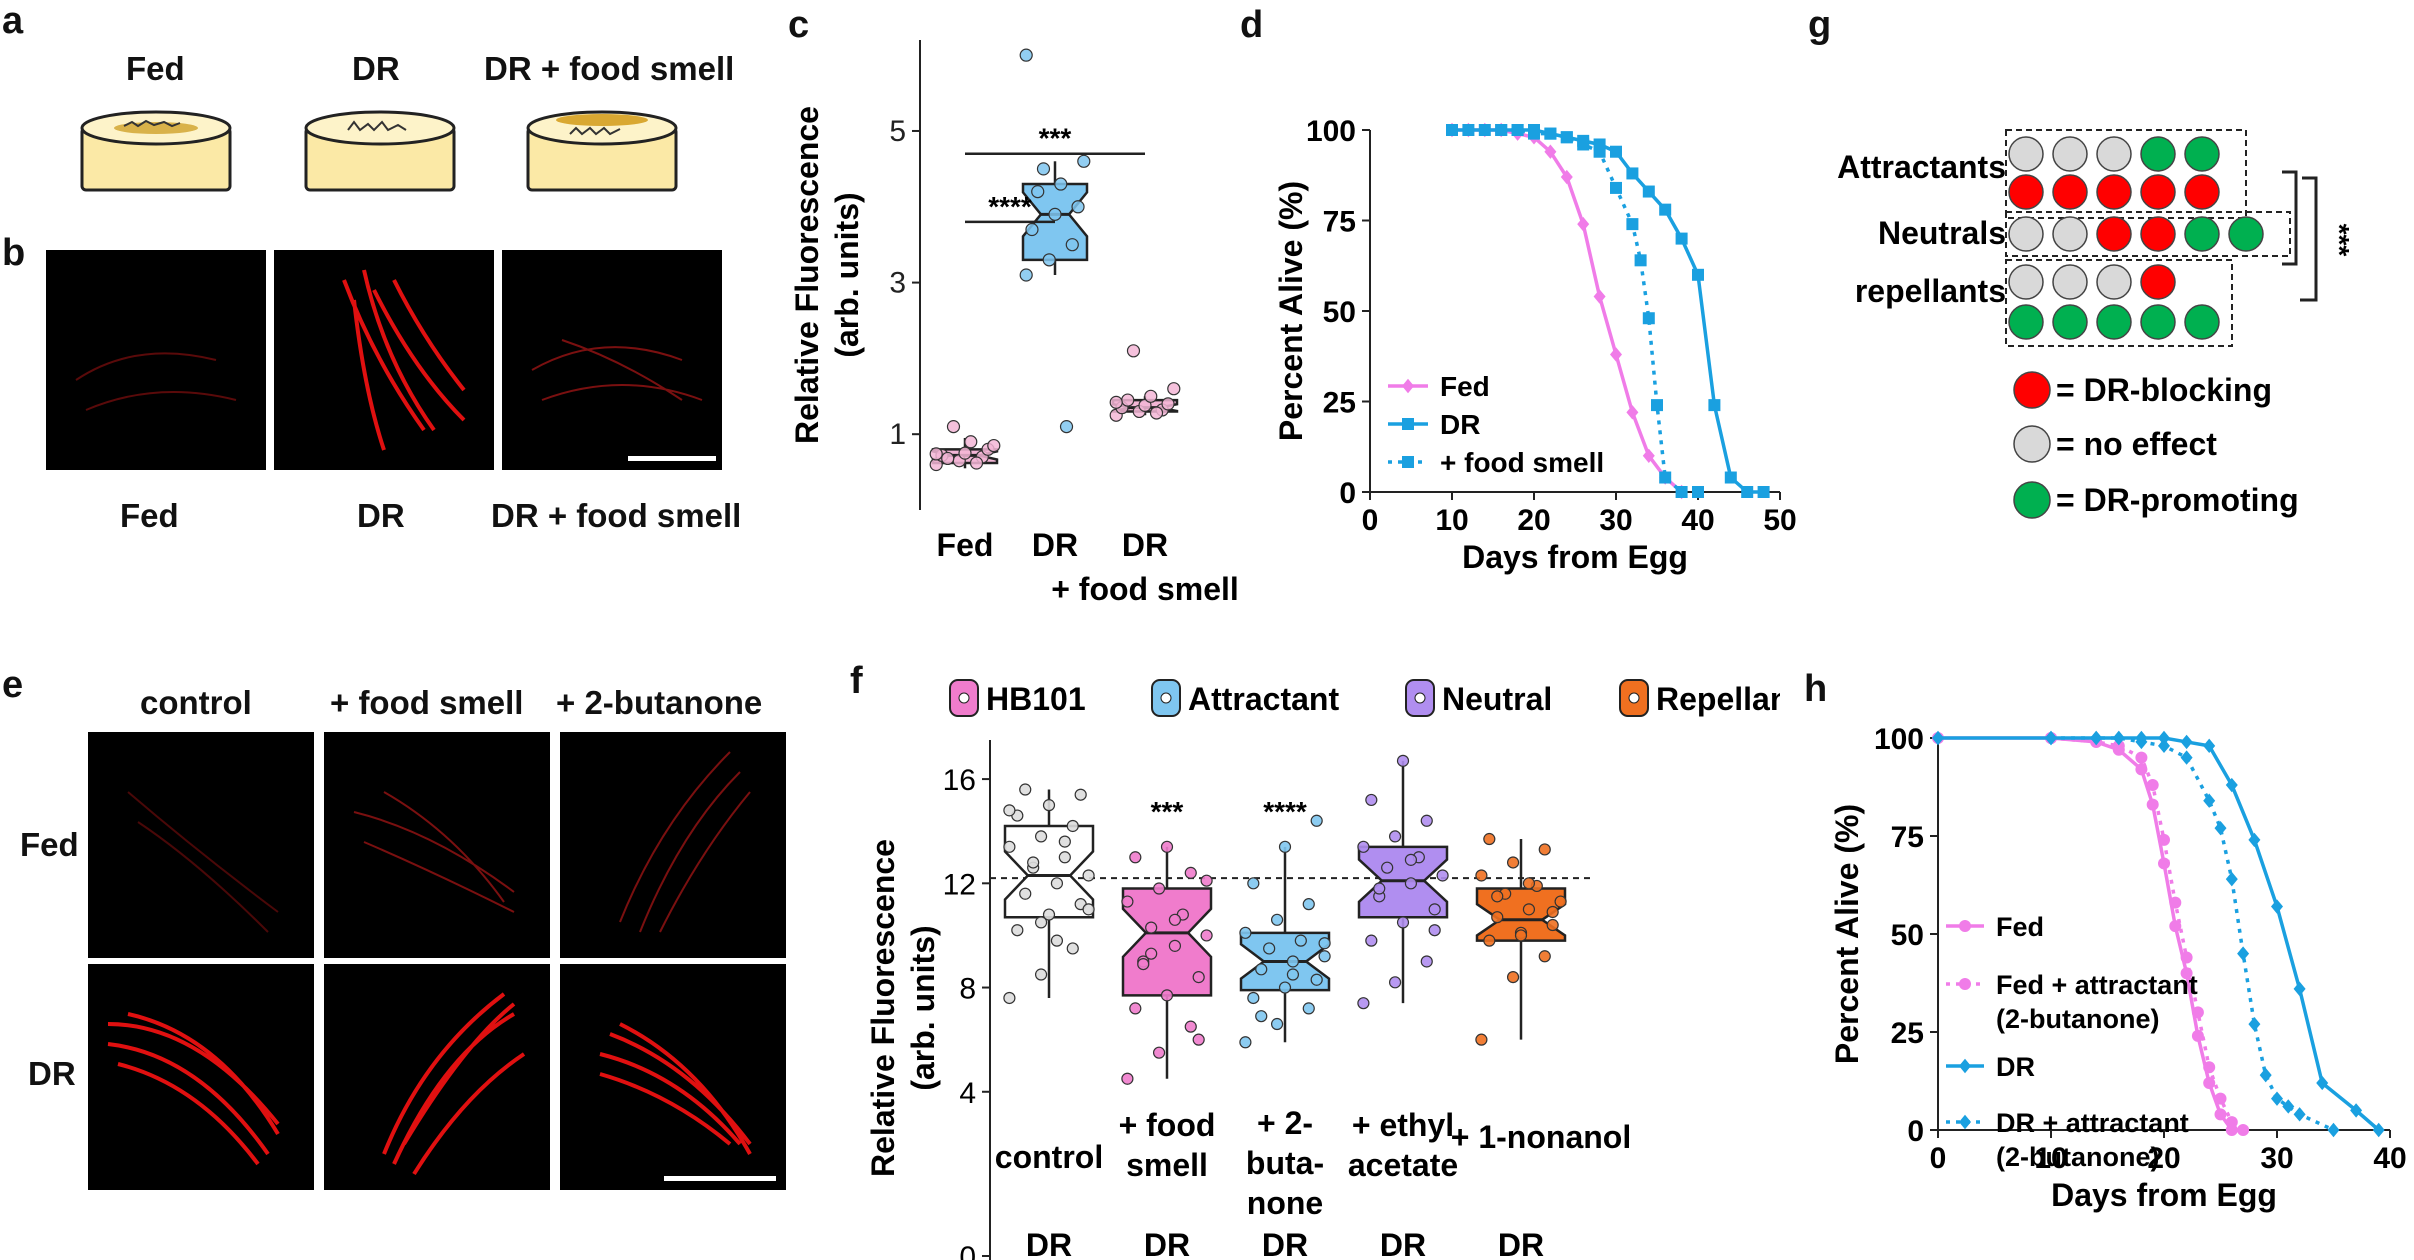  What do you see at coordinates (673, 845) in the screenshot?
I see `micrograph-fed-2-butanone` at bounding box center [673, 845].